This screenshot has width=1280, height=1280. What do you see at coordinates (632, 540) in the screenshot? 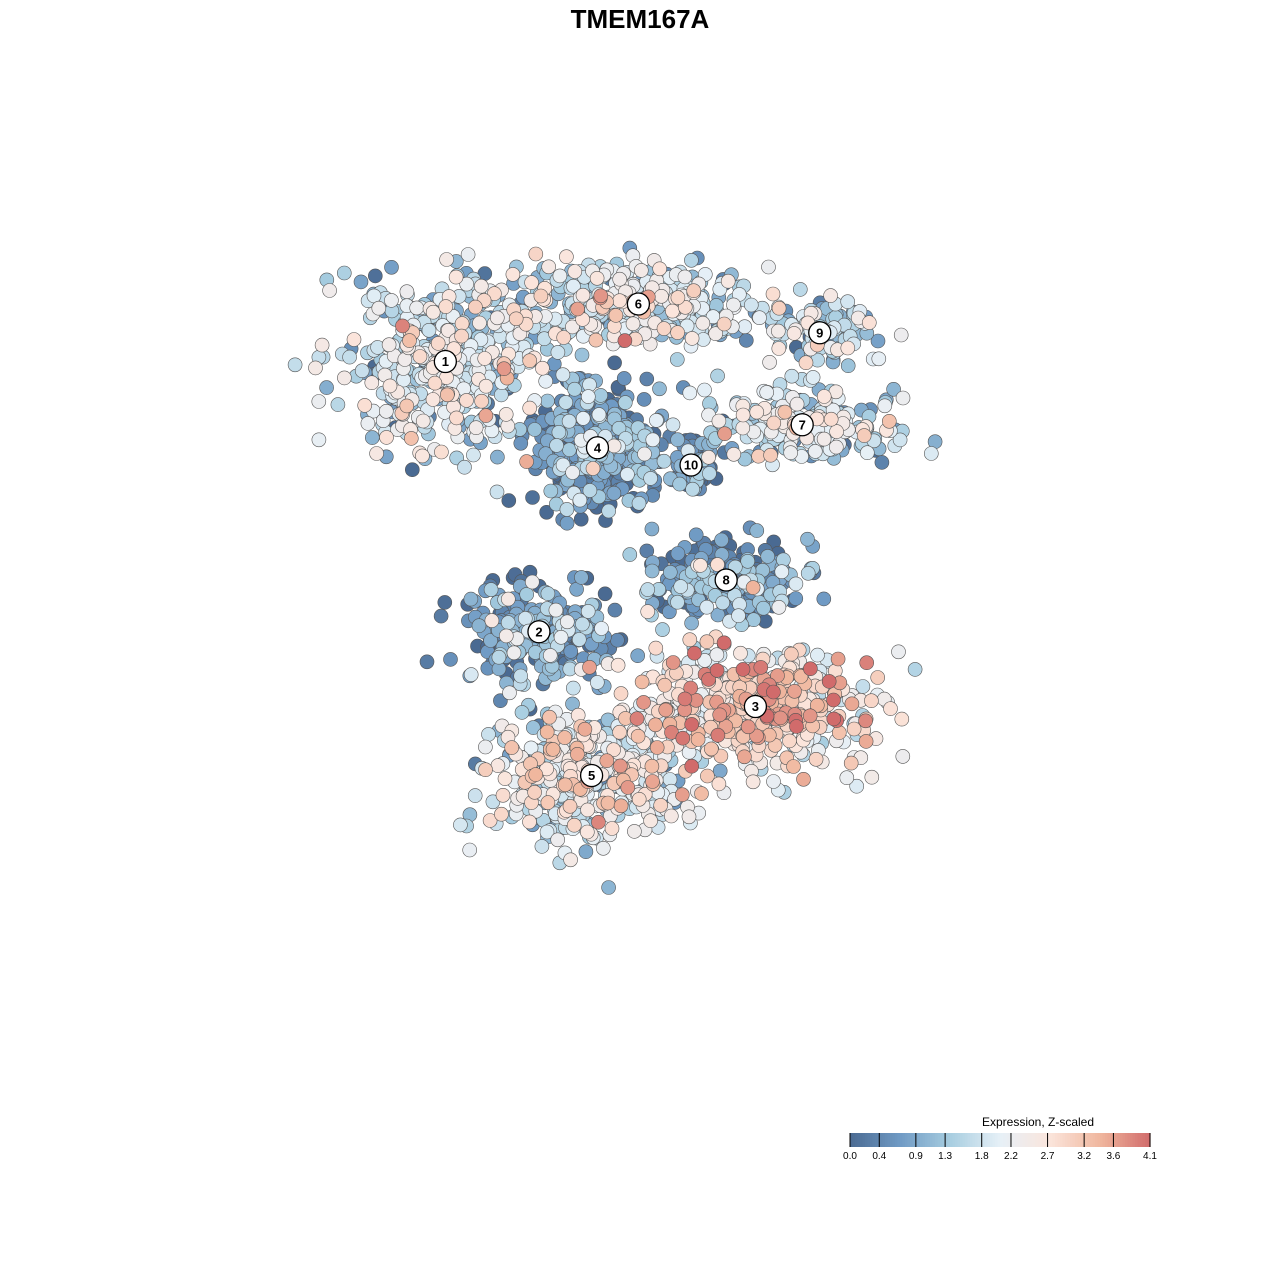
I see `cluster-labels-layer: 1 2 3 4 5 6 7 8 9 10` at bounding box center [632, 540].